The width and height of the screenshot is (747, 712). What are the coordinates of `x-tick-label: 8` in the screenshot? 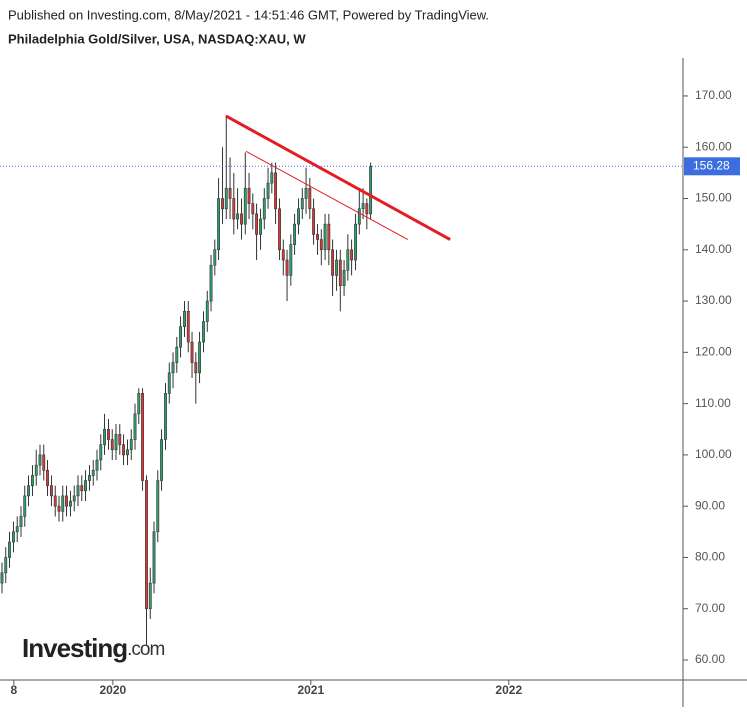 It's located at (14, 690).